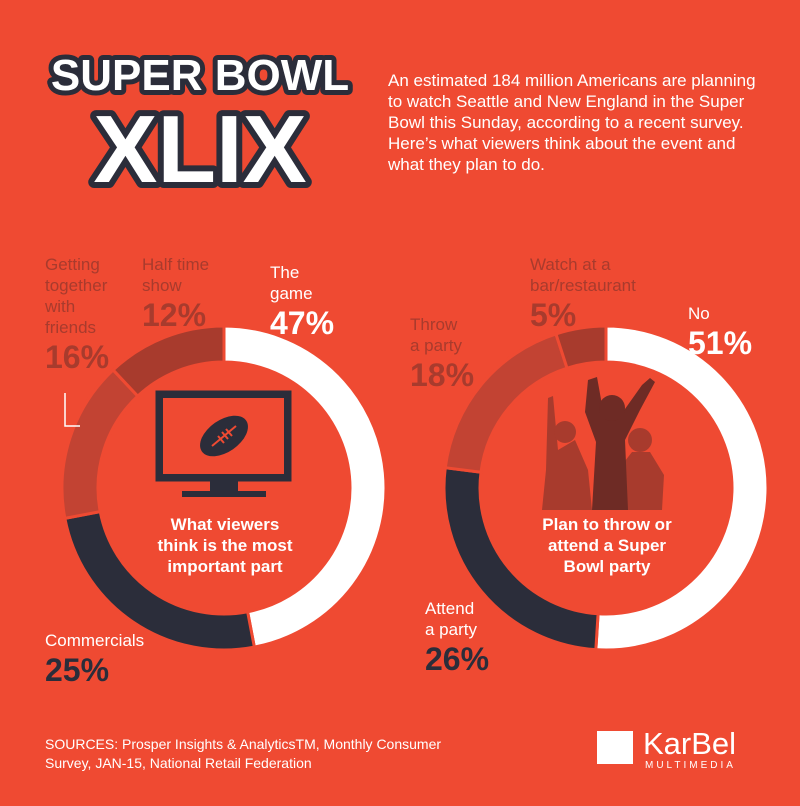  What do you see at coordinates (95, 640) in the screenshot?
I see `label-commercials-name: Commercials` at bounding box center [95, 640].